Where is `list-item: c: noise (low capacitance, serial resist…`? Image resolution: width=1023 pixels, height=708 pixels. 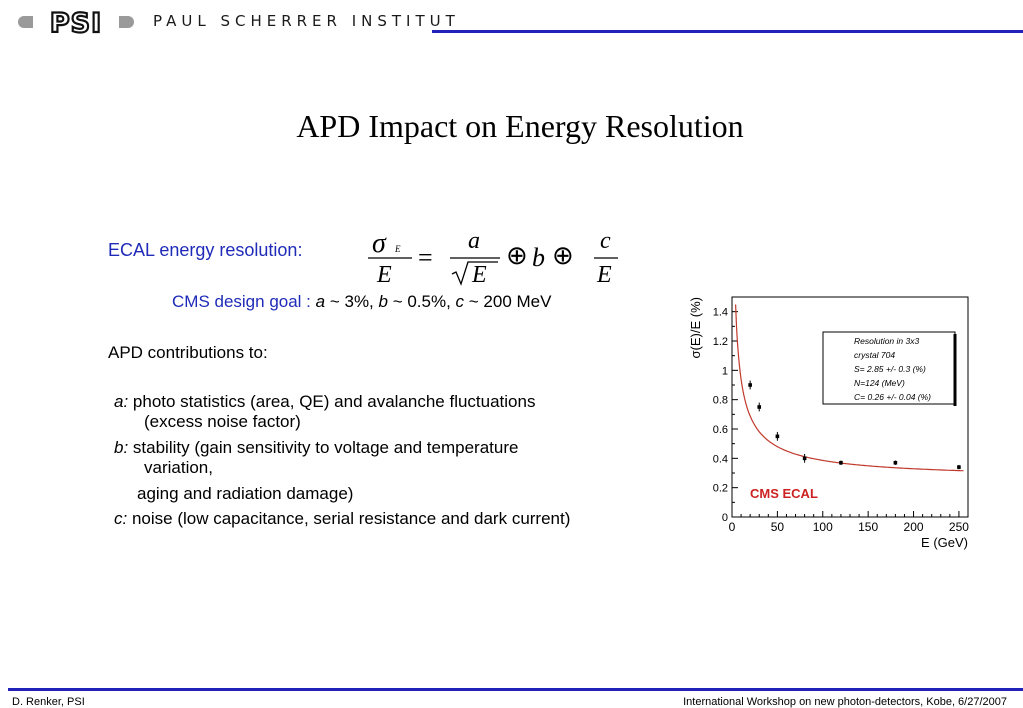 list-item: c: noise (low capacitance, serial resist… is located at coordinates (342, 519).